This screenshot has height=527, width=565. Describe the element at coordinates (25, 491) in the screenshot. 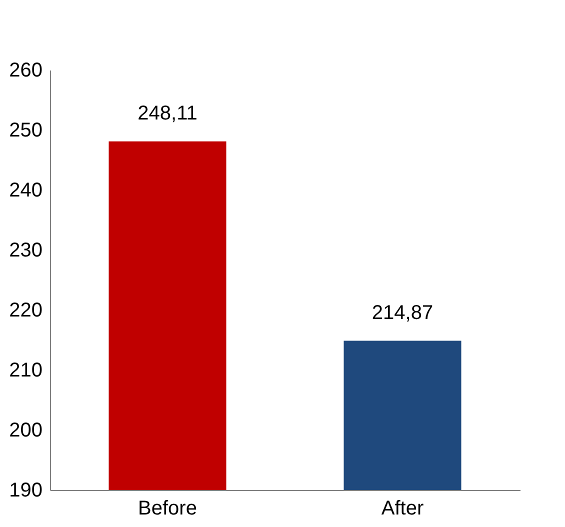

I see `y-tick-label: 190` at that location.